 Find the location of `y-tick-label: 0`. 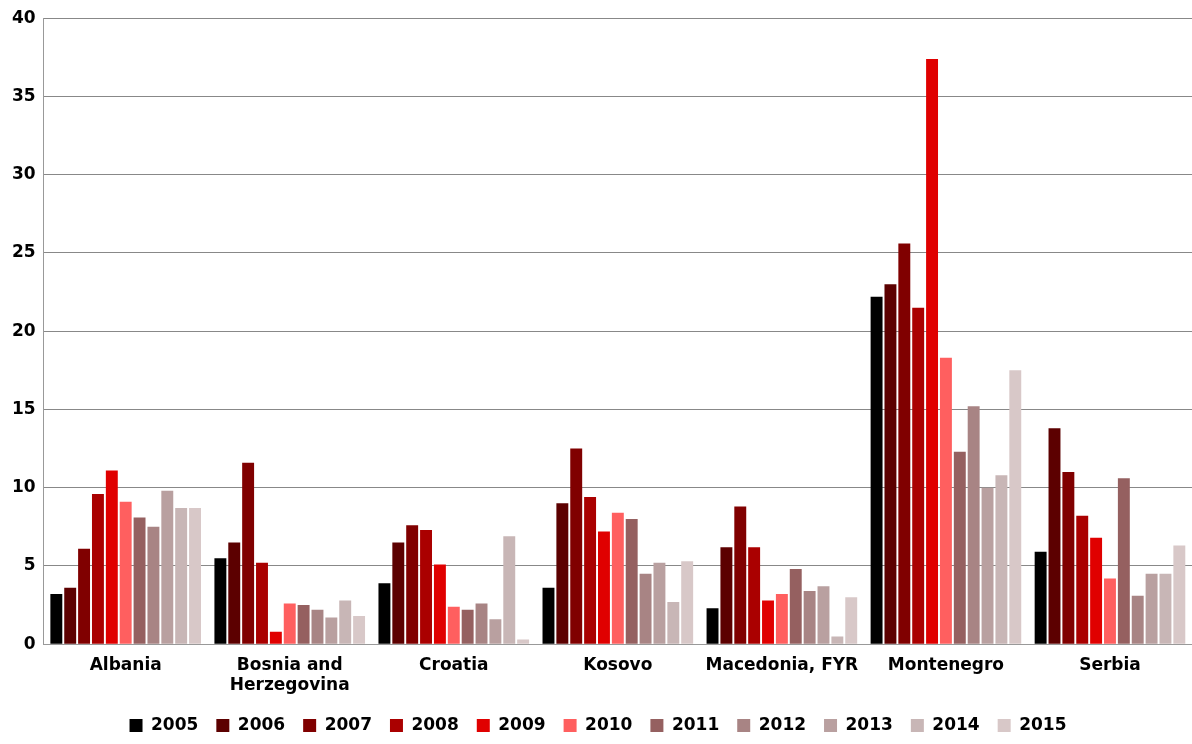

y-tick-label: 0 is located at coordinates (29, 642).